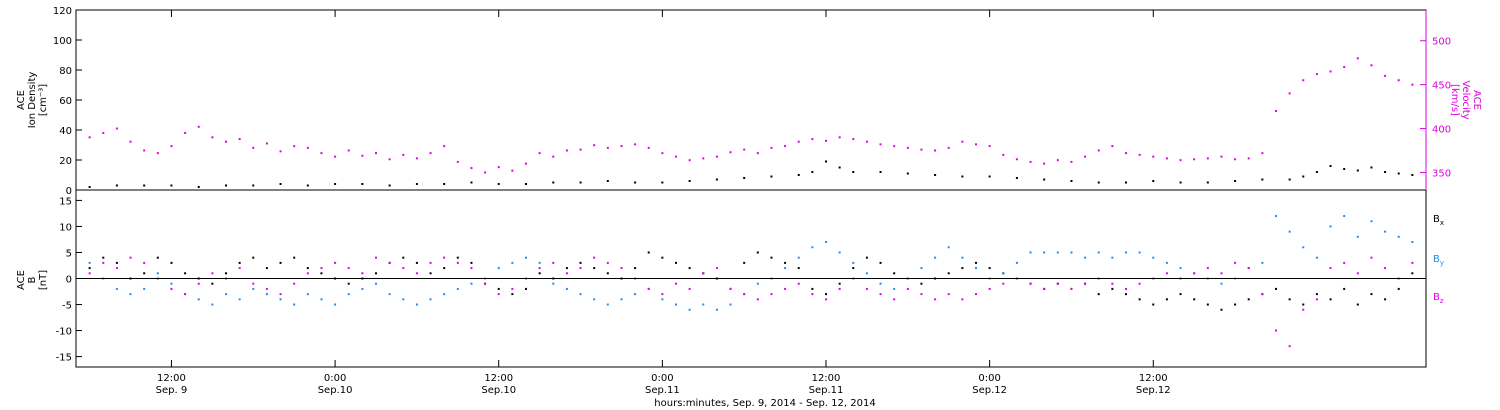 Image resolution: width=1500 pixels, height=410 pixels. Describe the element at coordinates (1438, 298) in the screenshot. I see `legend-bz: Bz` at that location.